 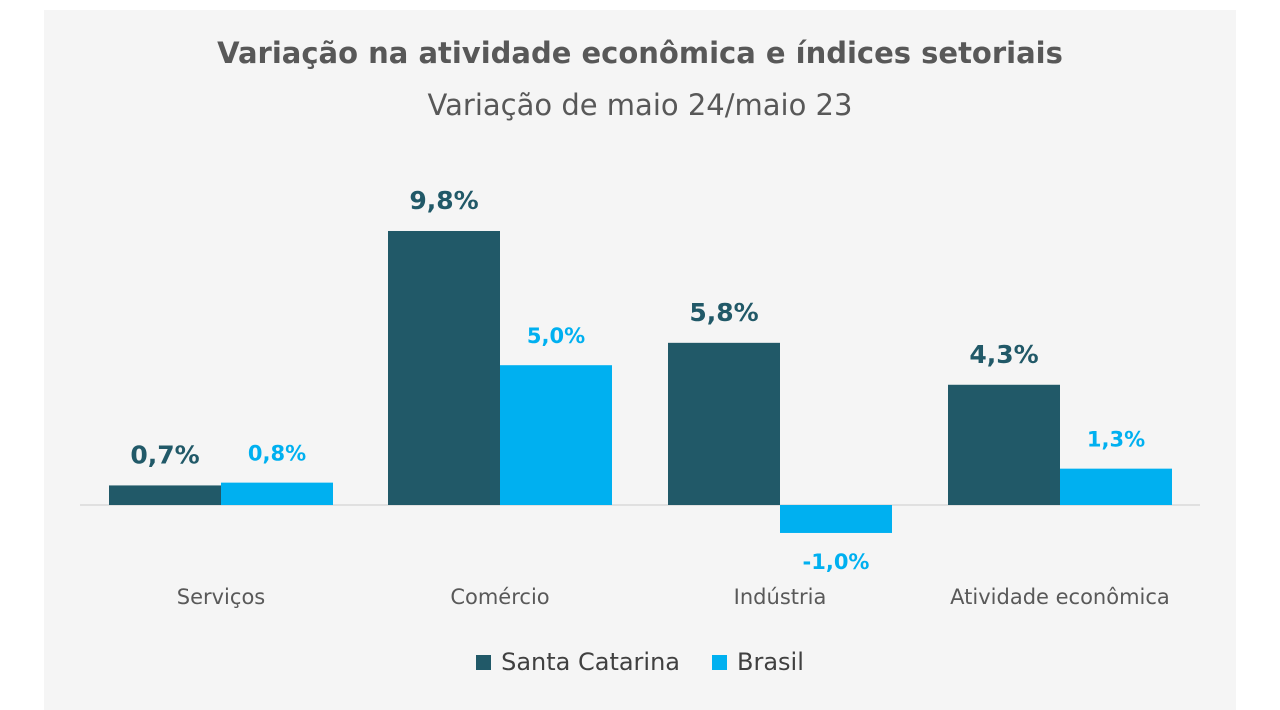 I want to click on data-label-santa-catarina-industria: 5,8%, so click(x=723, y=312).